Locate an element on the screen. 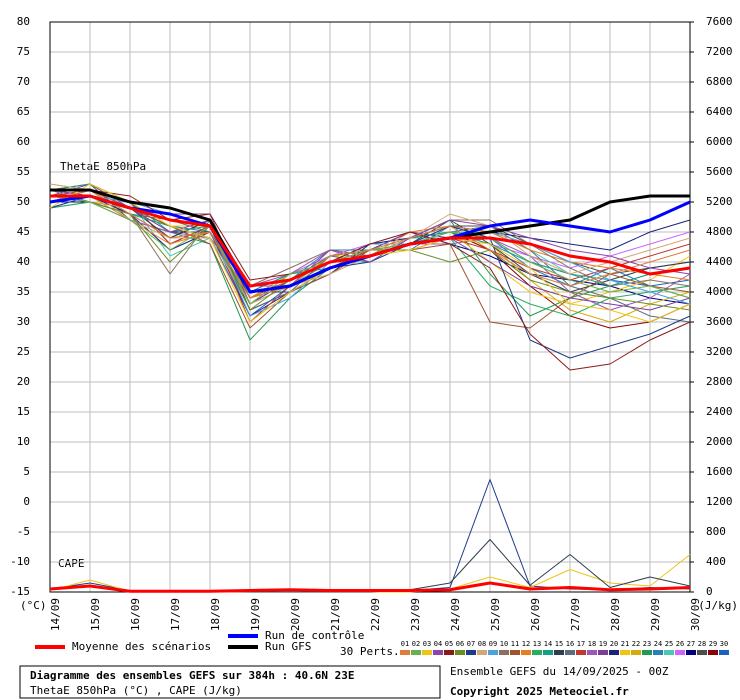 The width and height of the screenshot is (740, 700). y2-tick-label: 4400 is located at coordinates (719, 261).